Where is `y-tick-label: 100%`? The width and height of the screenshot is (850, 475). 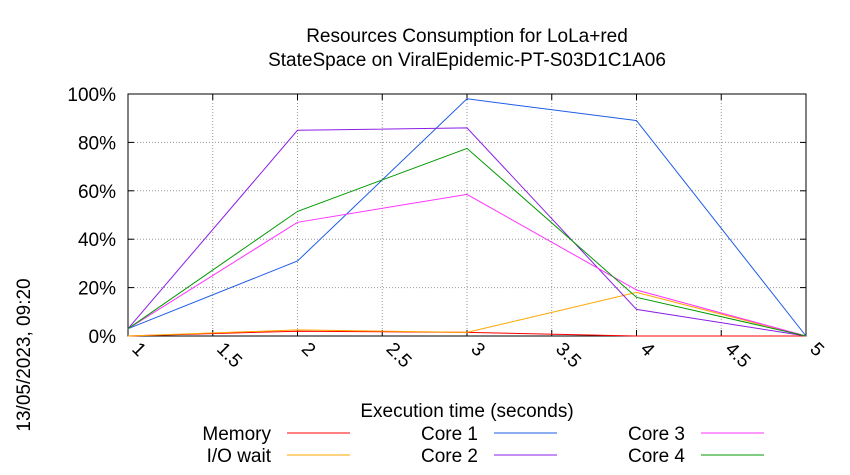 y-tick-label: 100% is located at coordinates (91, 95).